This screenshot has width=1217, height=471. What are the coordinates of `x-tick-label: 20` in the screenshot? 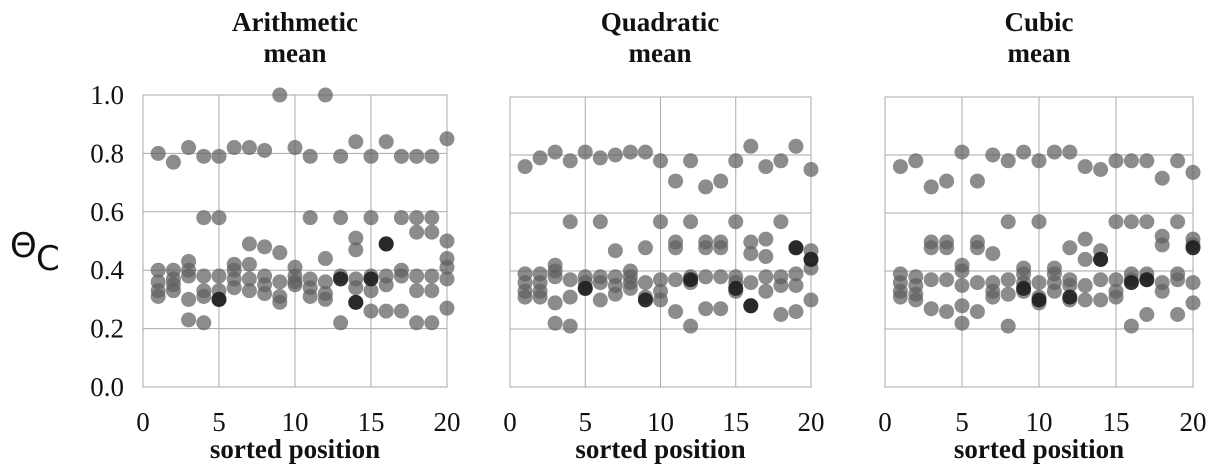 It's located at (1193, 422).